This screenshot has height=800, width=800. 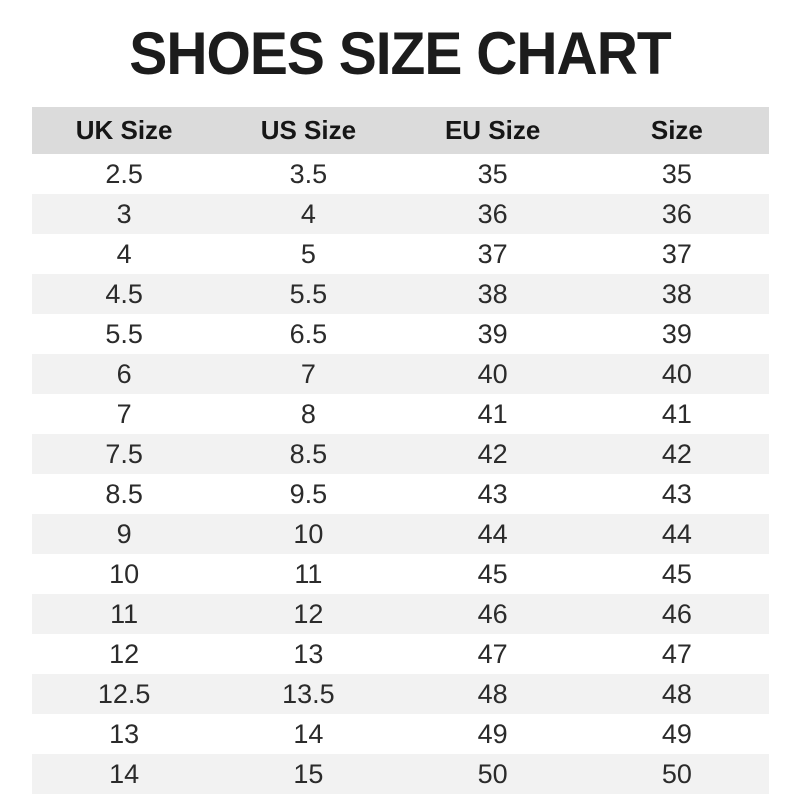 I want to click on table-cell: 7.5, so click(x=124, y=454).